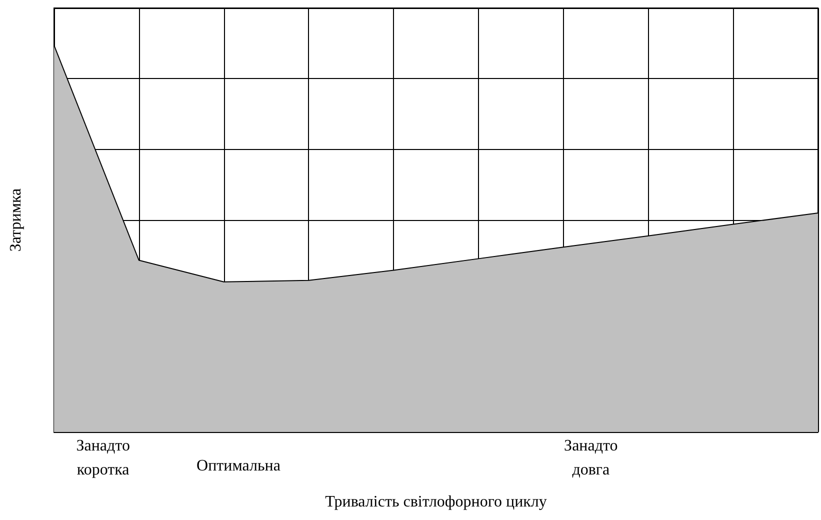  What do you see at coordinates (591, 458) in the screenshot?
I see `text: Занадто довга` at bounding box center [591, 458].